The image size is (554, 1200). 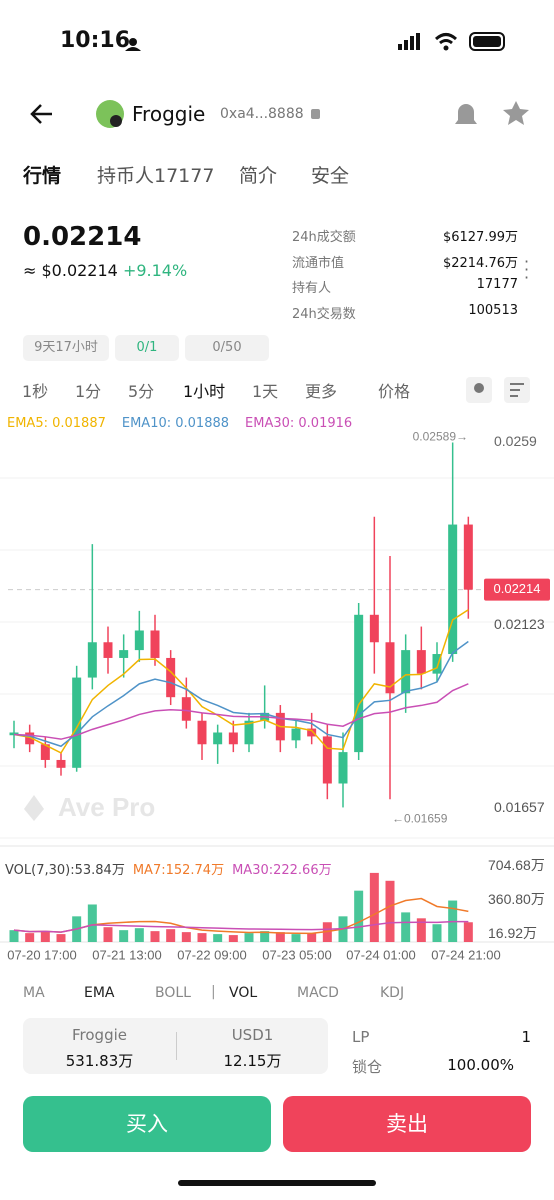 I want to click on interval: 5分, so click(x=141, y=391).